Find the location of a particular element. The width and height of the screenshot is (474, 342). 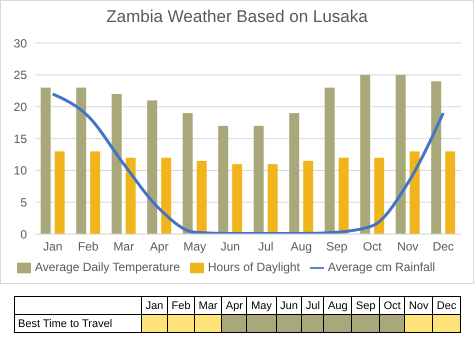

y-tick-label: 15 is located at coordinates (21, 139).